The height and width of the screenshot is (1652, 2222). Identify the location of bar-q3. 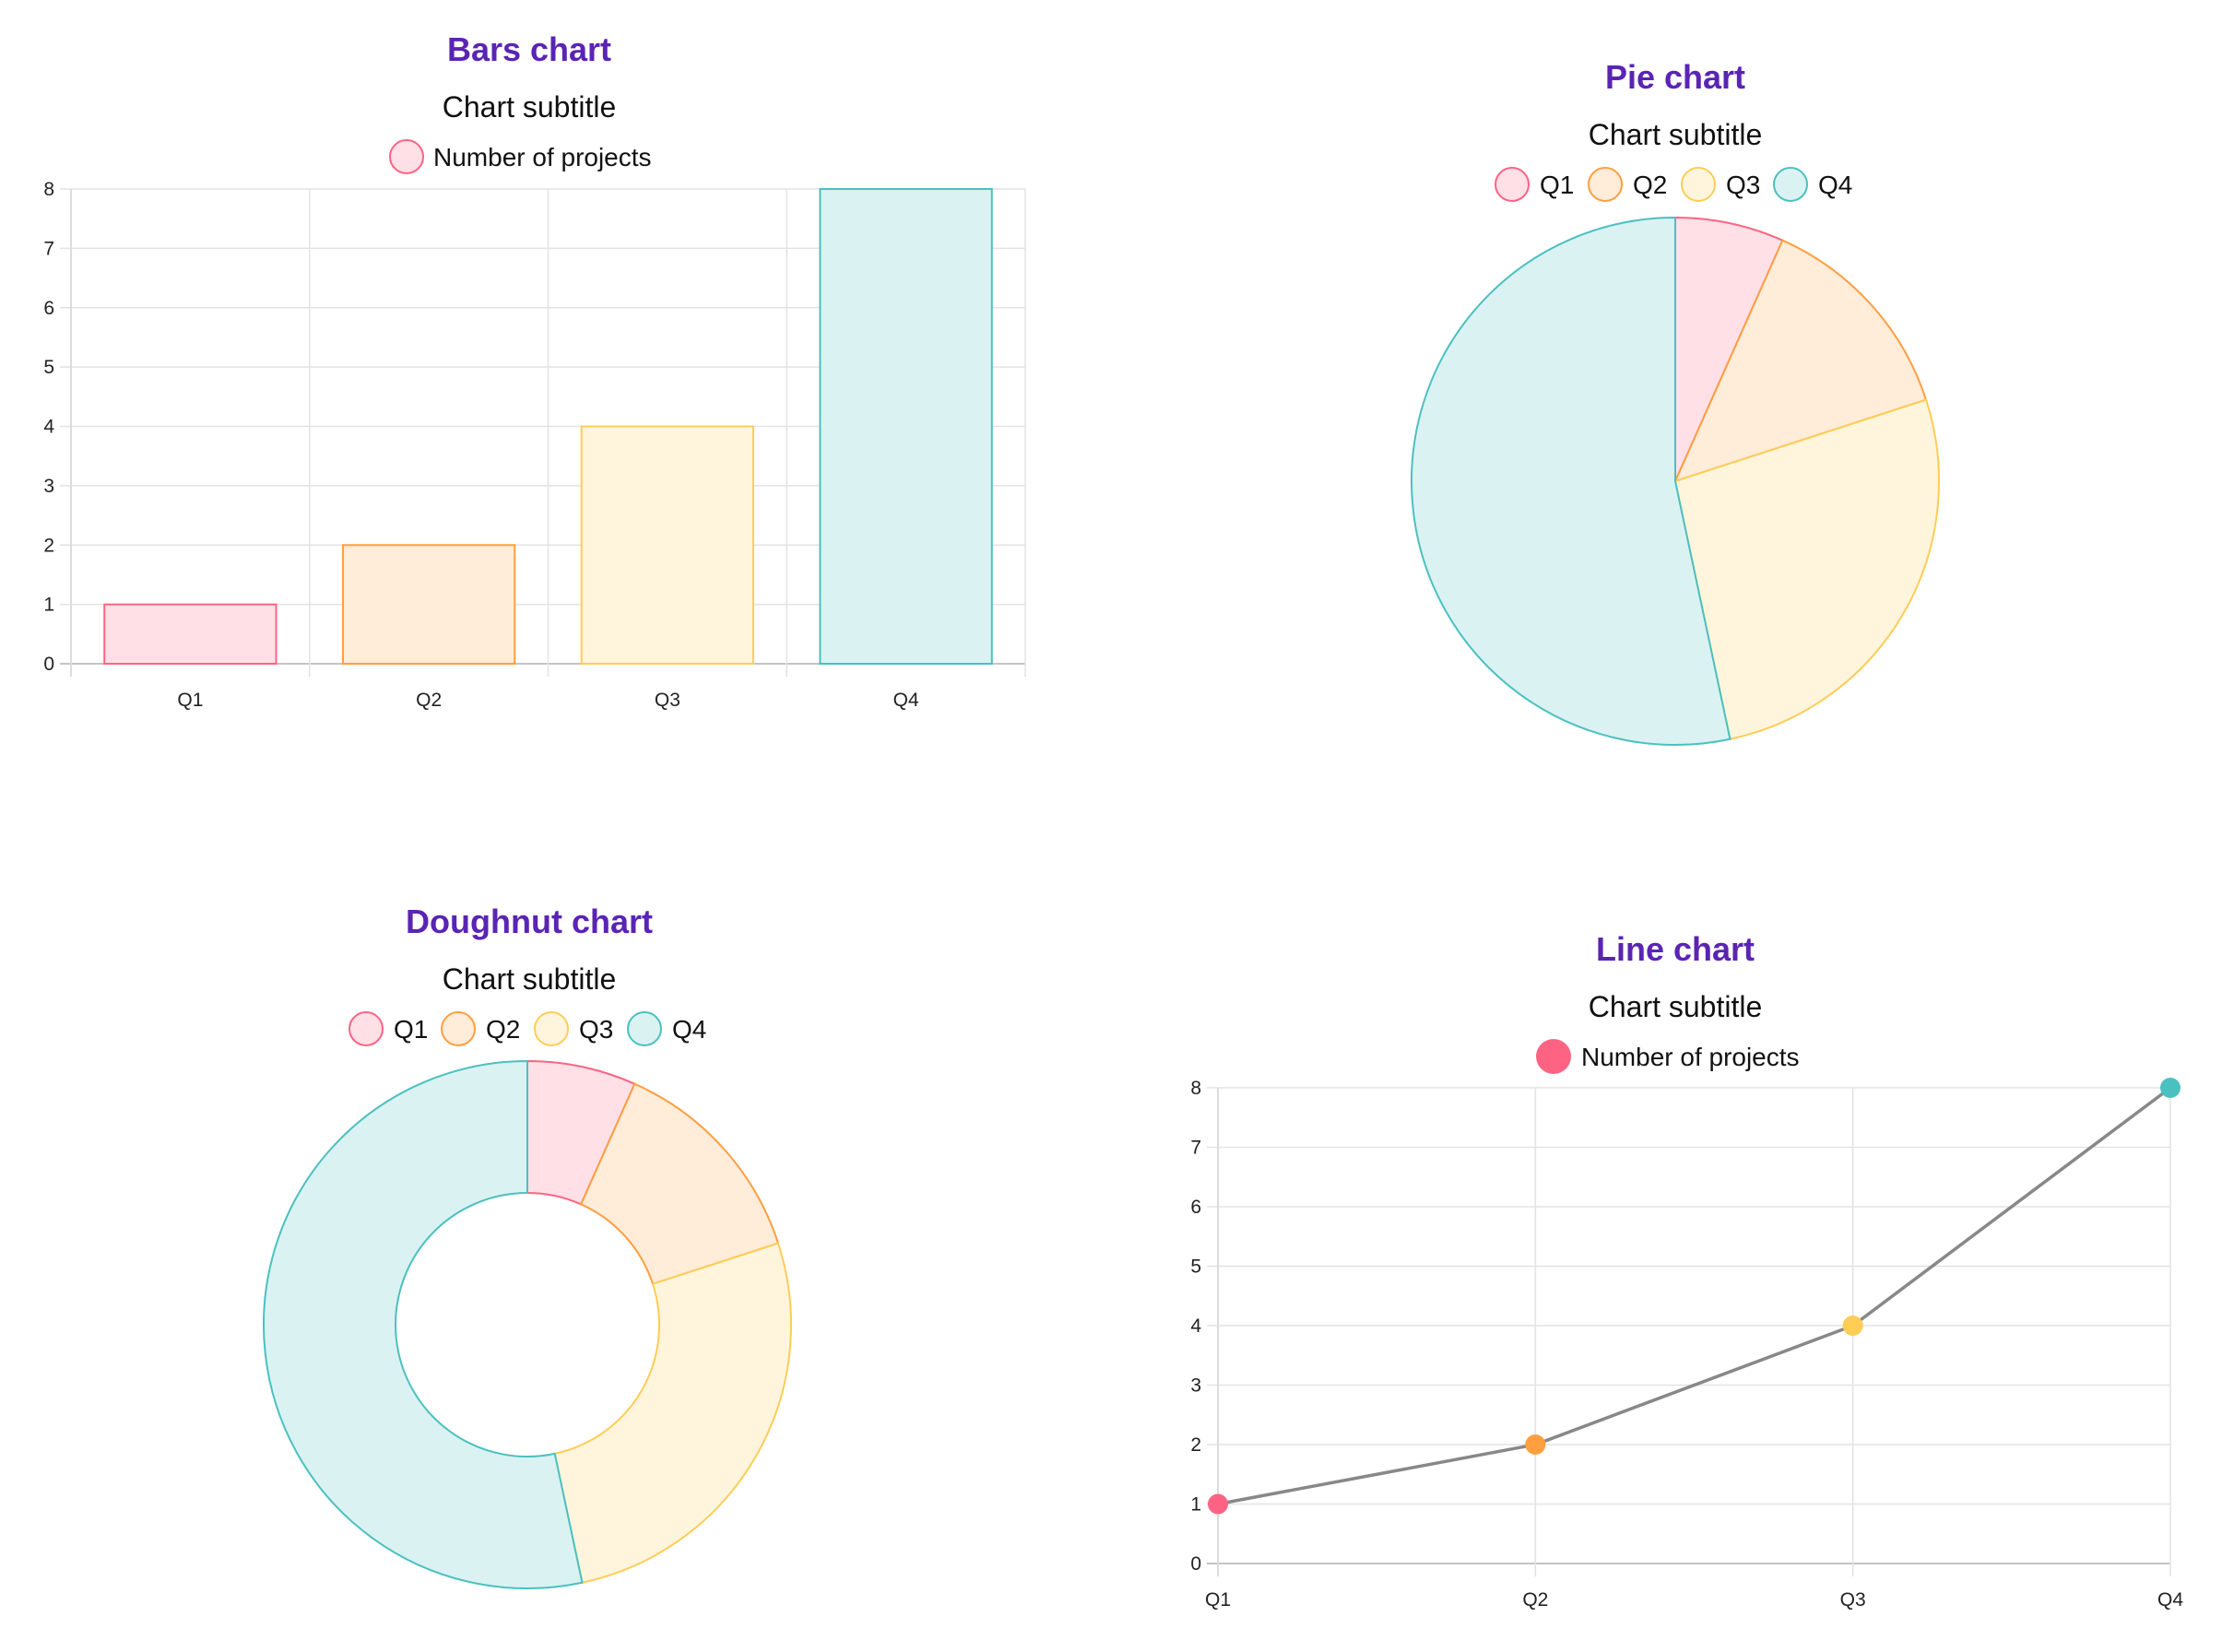
(668, 545).